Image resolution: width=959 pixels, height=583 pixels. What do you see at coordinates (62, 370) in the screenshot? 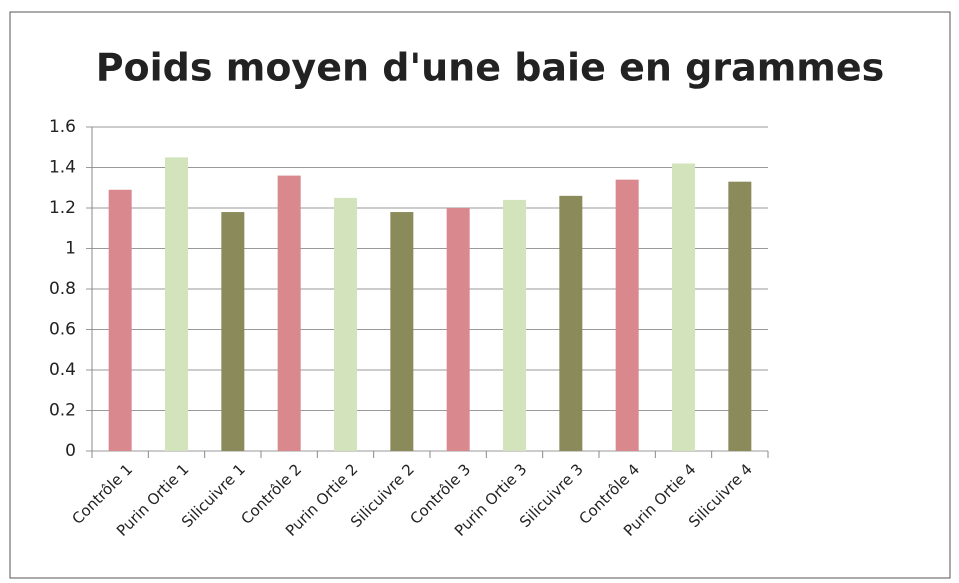
I see `y-tick-label: 0.4` at bounding box center [62, 370].